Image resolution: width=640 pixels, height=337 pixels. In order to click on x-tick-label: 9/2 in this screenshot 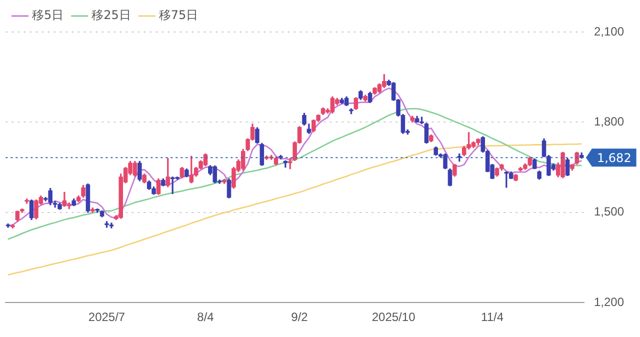, I will do `click(299, 317)`.